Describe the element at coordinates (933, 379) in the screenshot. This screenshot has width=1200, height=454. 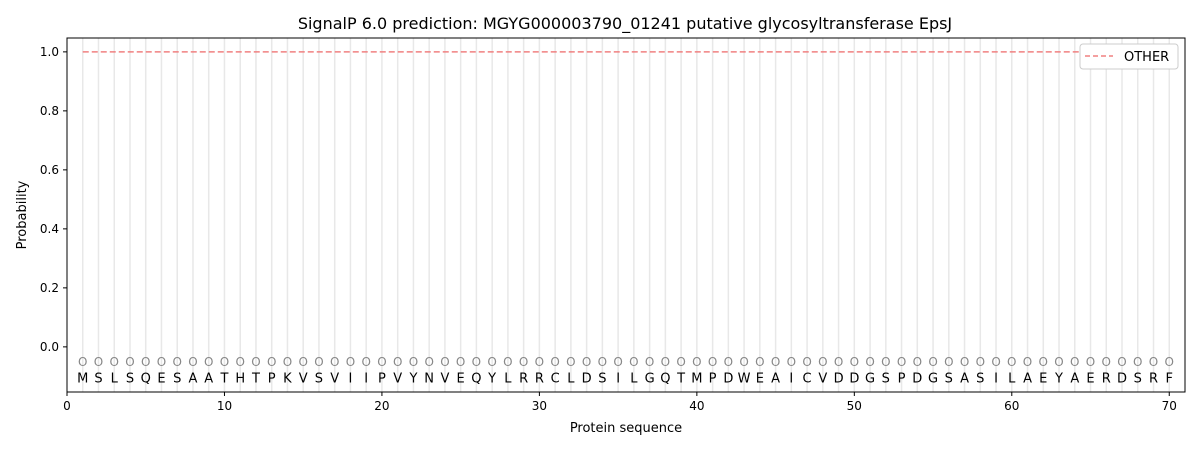
I see `residue-letter: G` at that location.